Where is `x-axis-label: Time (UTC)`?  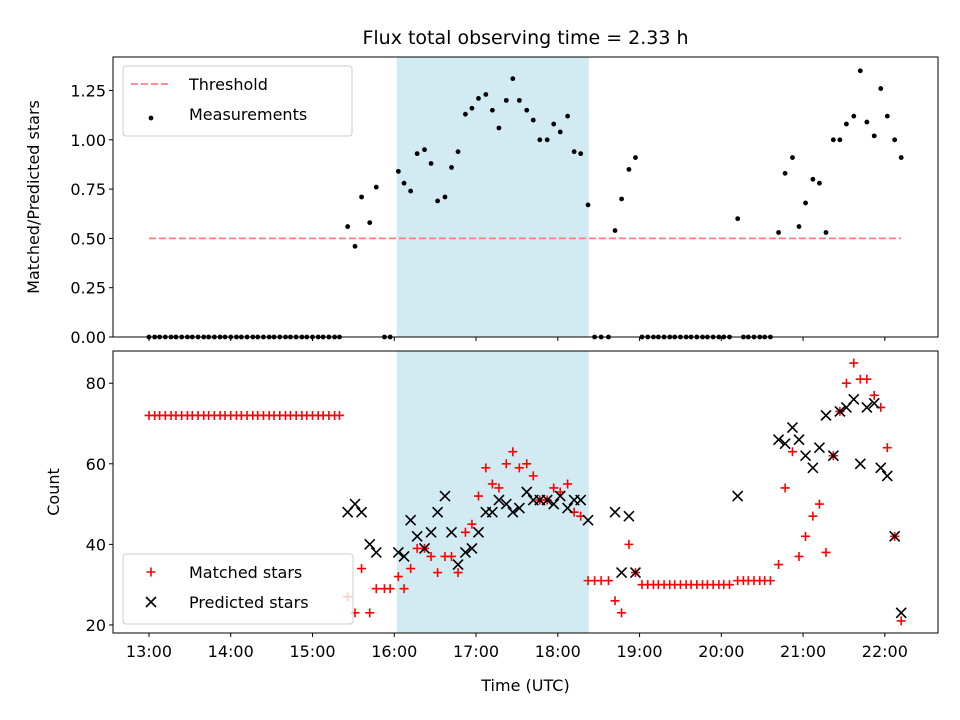 x-axis-label: Time (UTC) is located at coordinates (524, 685).